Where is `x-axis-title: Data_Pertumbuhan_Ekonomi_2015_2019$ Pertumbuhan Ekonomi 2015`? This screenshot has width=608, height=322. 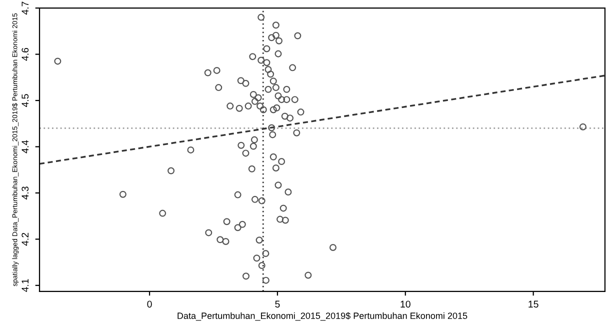
x-axis-title: Data_Pertumbuhan_Ekonomi_2015_2019$ Pertumbuhan Ekonomi 2015 is located at coordinates (323, 316).